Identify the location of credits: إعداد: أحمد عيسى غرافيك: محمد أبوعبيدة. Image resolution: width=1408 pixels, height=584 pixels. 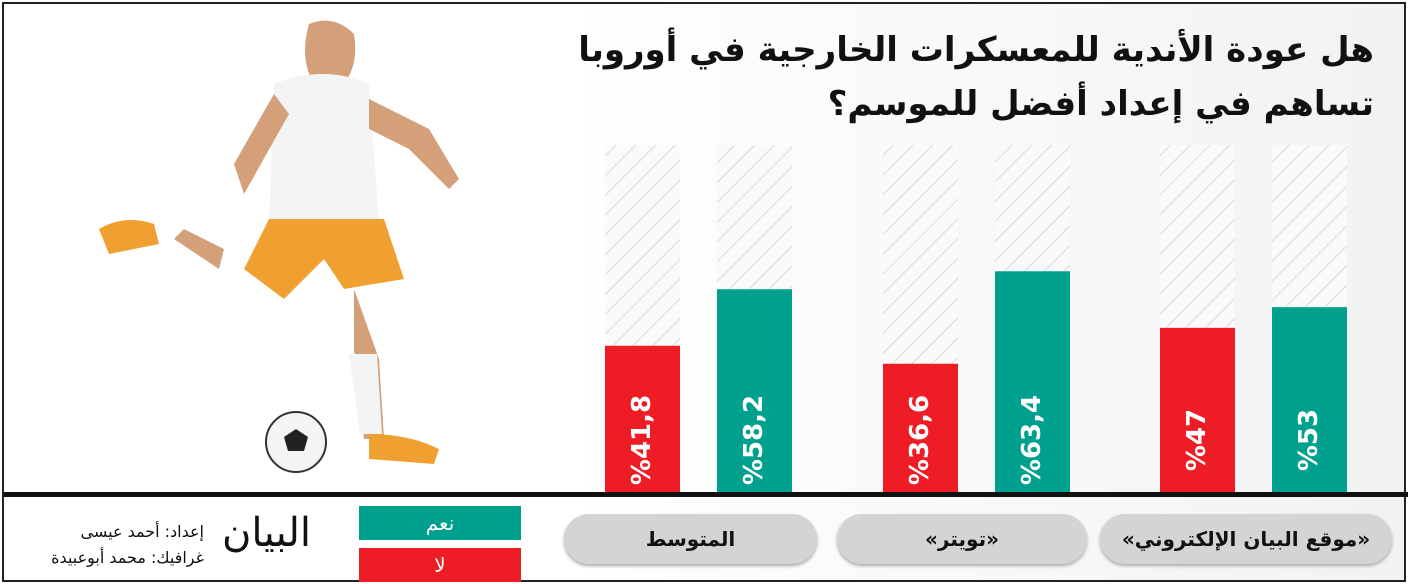
(114, 545).